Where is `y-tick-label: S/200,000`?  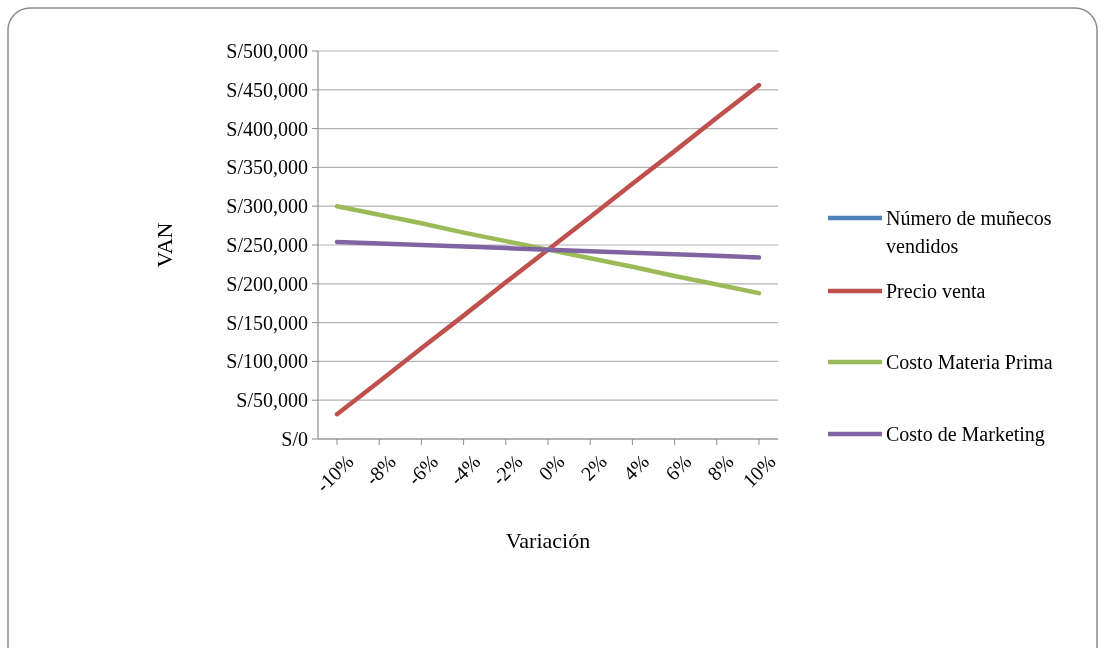
y-tick-label: S/200,000 is located at coordinates (267, 283).